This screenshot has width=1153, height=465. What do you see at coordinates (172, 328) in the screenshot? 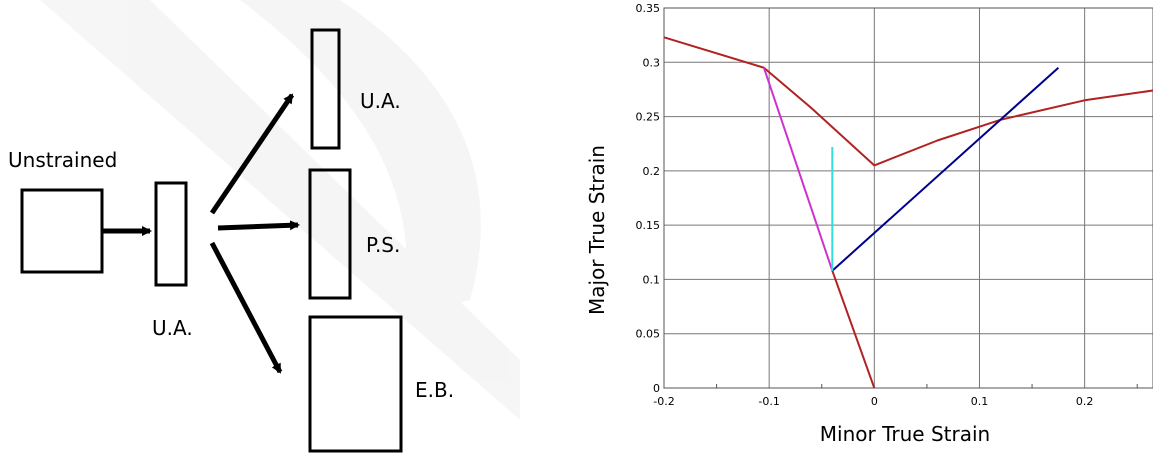
I see `intermediate-label: U.A.` at bounding box center [172, 328].